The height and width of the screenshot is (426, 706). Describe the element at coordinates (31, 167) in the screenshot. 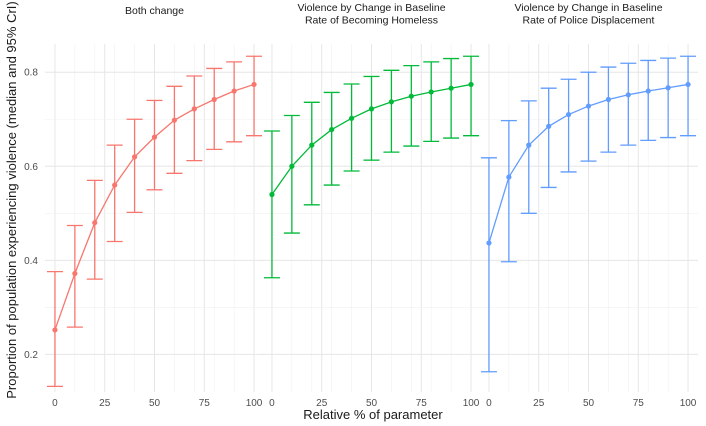

I see `y-tick-label: 0.6` at that location.